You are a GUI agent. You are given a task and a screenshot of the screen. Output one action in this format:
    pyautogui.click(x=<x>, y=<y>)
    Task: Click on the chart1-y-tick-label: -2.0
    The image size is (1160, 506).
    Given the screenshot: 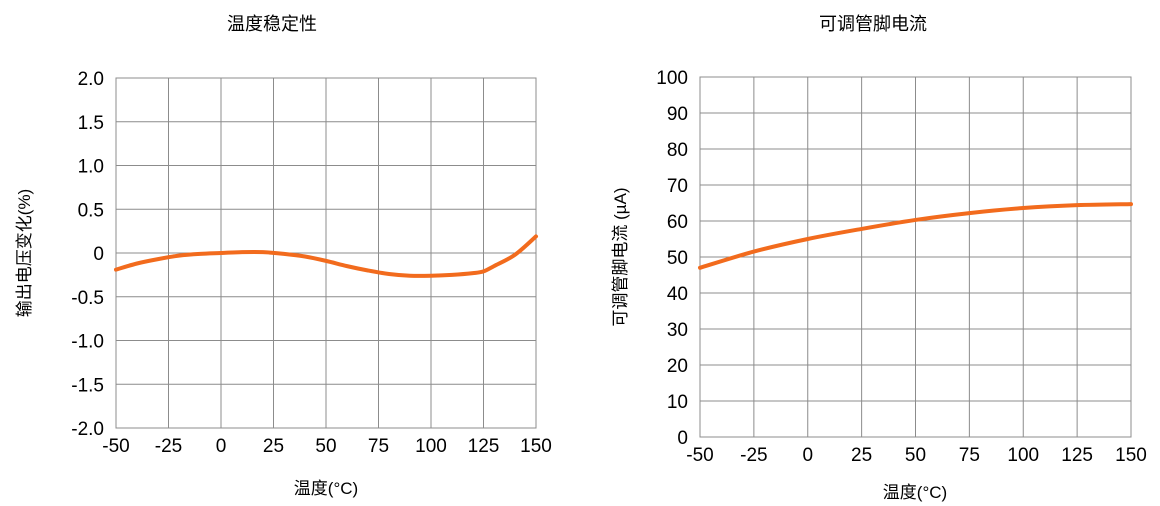 What is the action you would take?
    pyautogui.click(x=87, y=429)
    